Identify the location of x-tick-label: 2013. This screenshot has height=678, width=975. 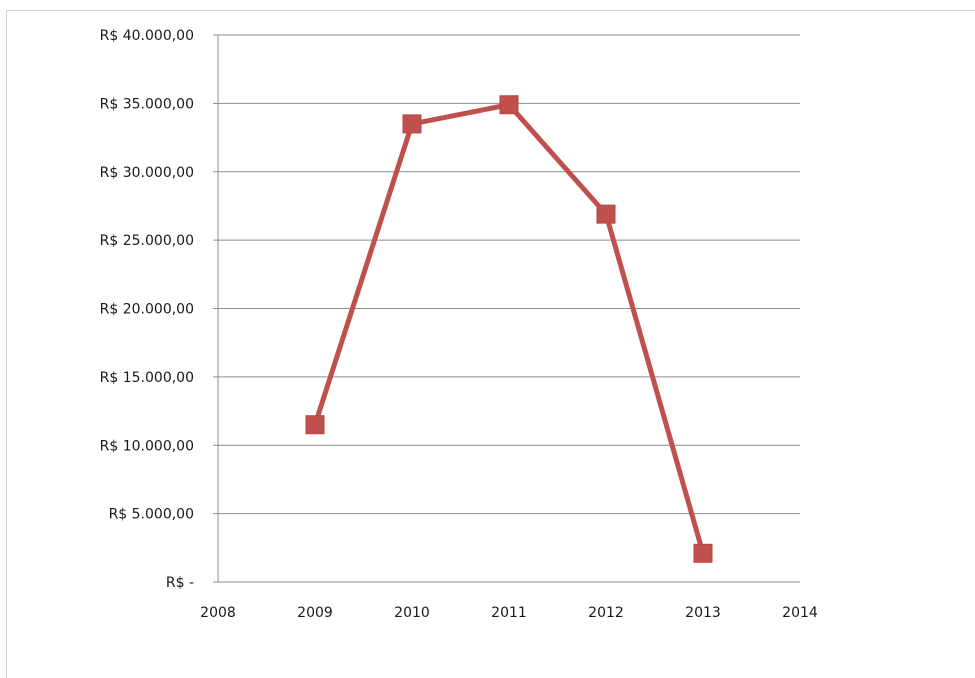
(703, 613).